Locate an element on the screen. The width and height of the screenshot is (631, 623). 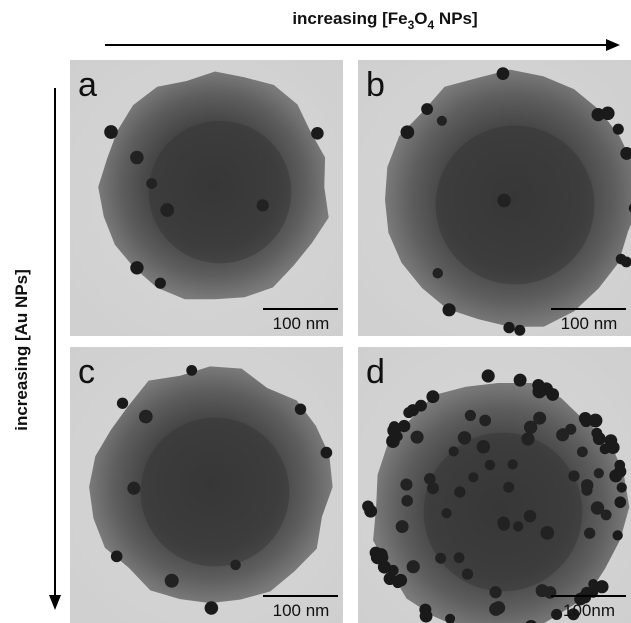
panel-label: a is located at coordinates (87, 85).